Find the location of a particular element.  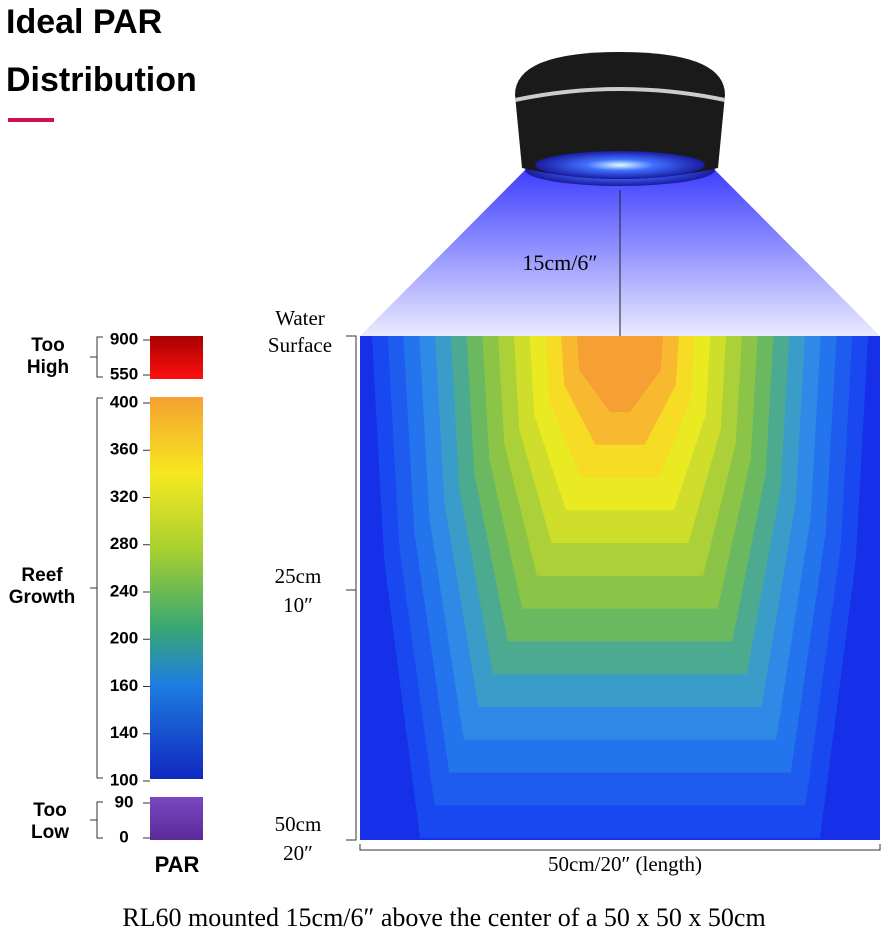

zone-label: High is located at coordinates (48, 367).